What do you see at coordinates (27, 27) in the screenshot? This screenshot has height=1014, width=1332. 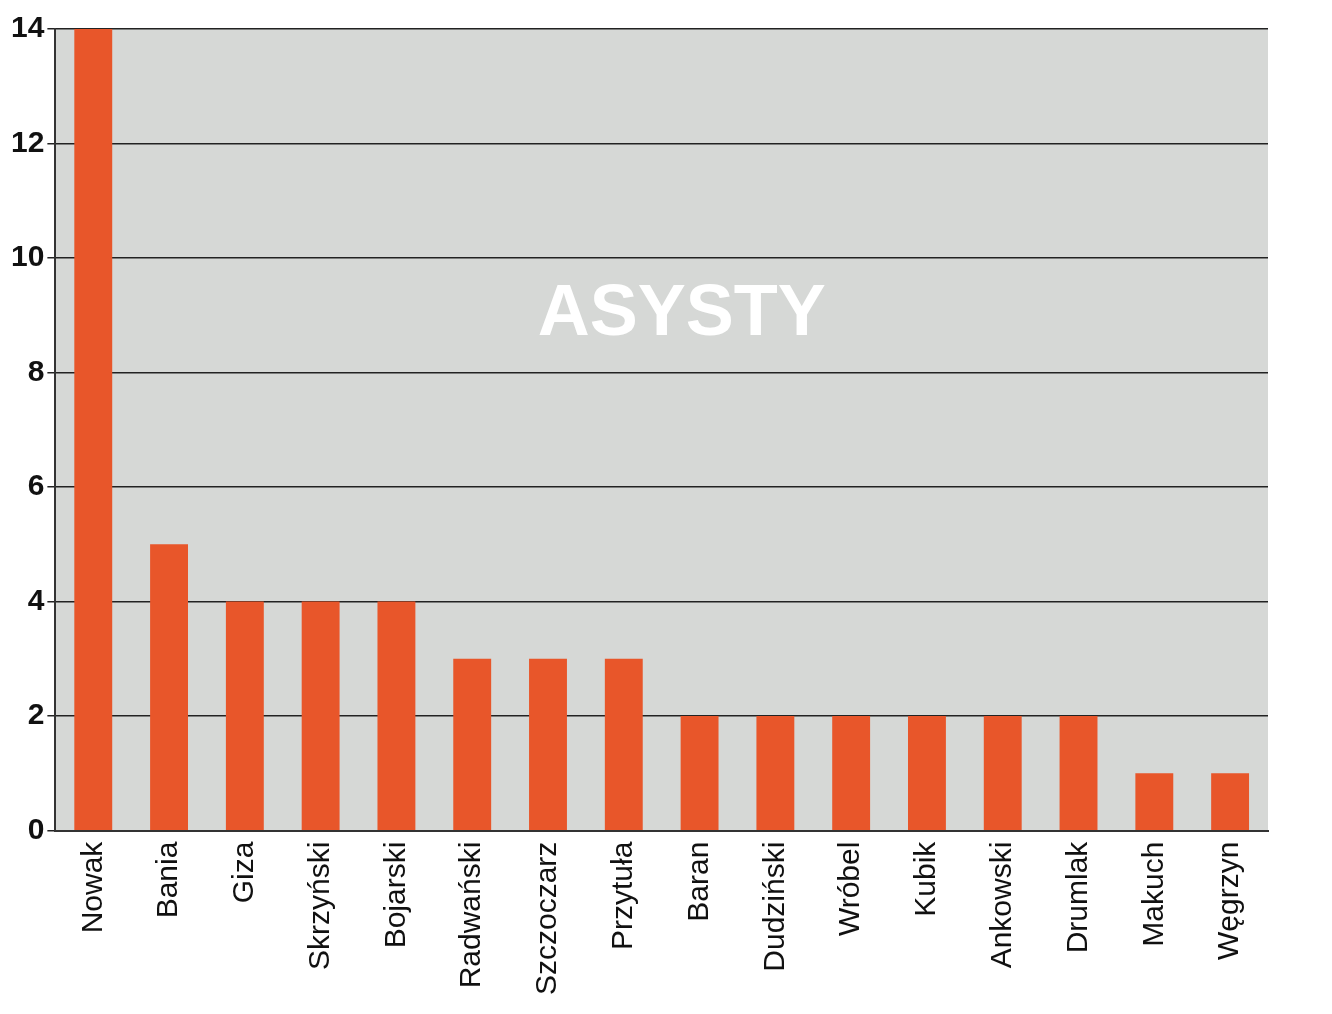 I see `y-tick-label: 14` at bounding box center [27, 27].